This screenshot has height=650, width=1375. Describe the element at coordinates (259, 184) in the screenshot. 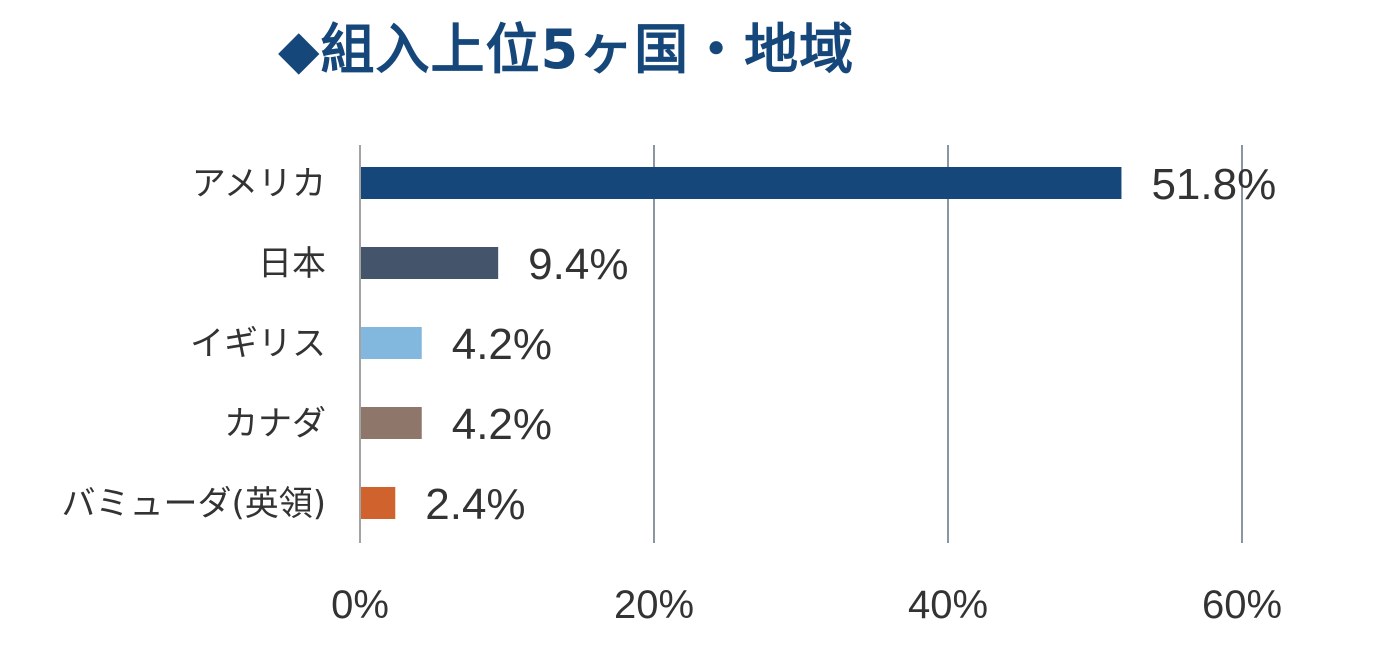

I see `category-label: アメリカ` at that location.